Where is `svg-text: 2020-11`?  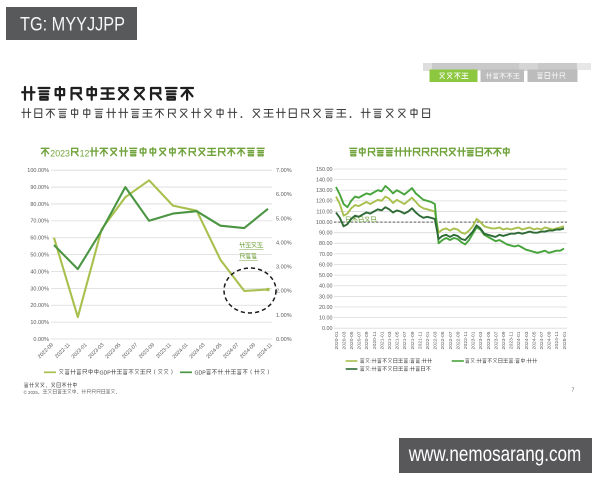
svg-text: 2020-11 is located at coordinates (375, 340).